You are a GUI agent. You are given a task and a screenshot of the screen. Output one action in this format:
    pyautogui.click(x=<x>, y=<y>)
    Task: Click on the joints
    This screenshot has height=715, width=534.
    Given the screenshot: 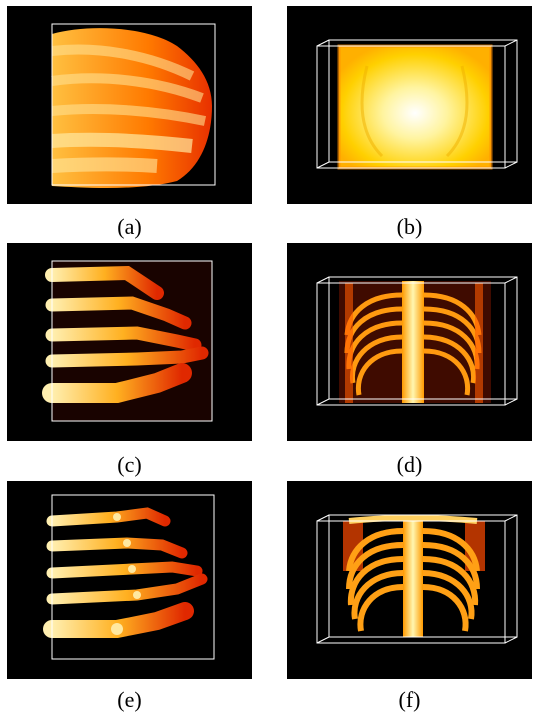 What is the action you would take?
    pyautogui.click(x=126, y=574)
    